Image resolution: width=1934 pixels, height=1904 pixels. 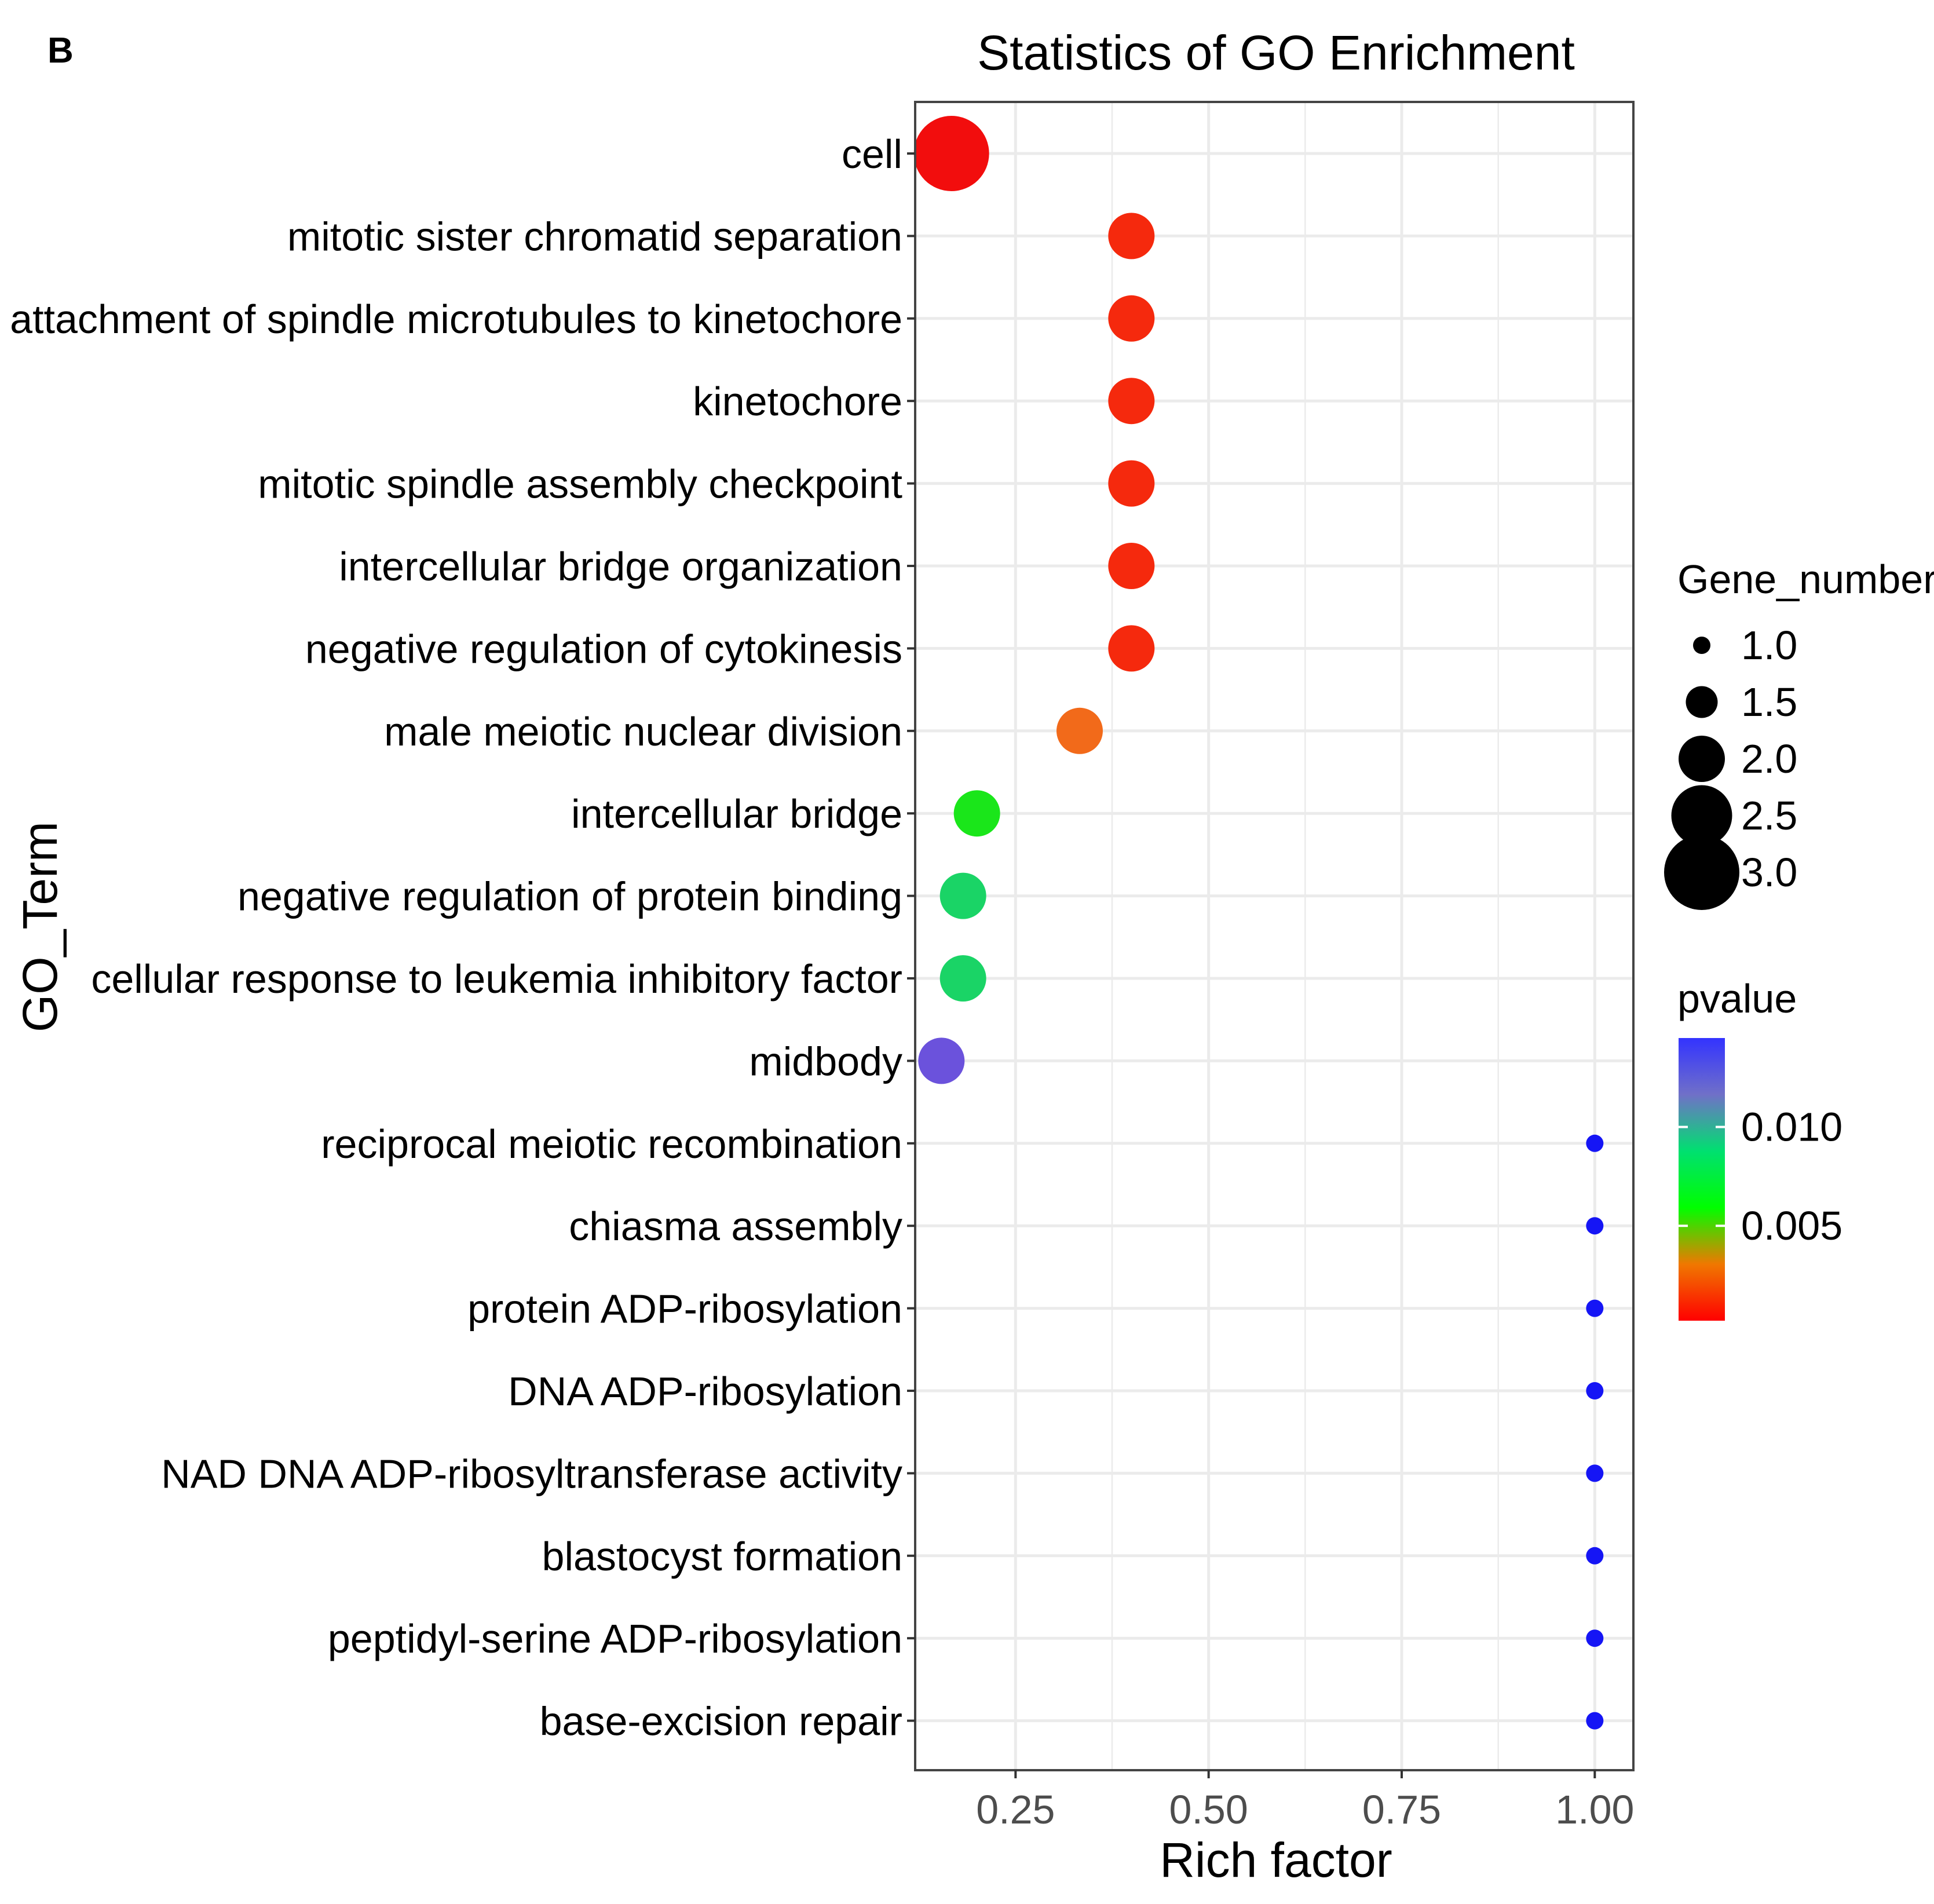 What do you see at coordinates (580, 485) in the screenshot?
I see `y-tick-label-mitotic-spindle-assembly-checkpoint: mitotic spindle assembly checkpoint` at bounding box center [580, 485].